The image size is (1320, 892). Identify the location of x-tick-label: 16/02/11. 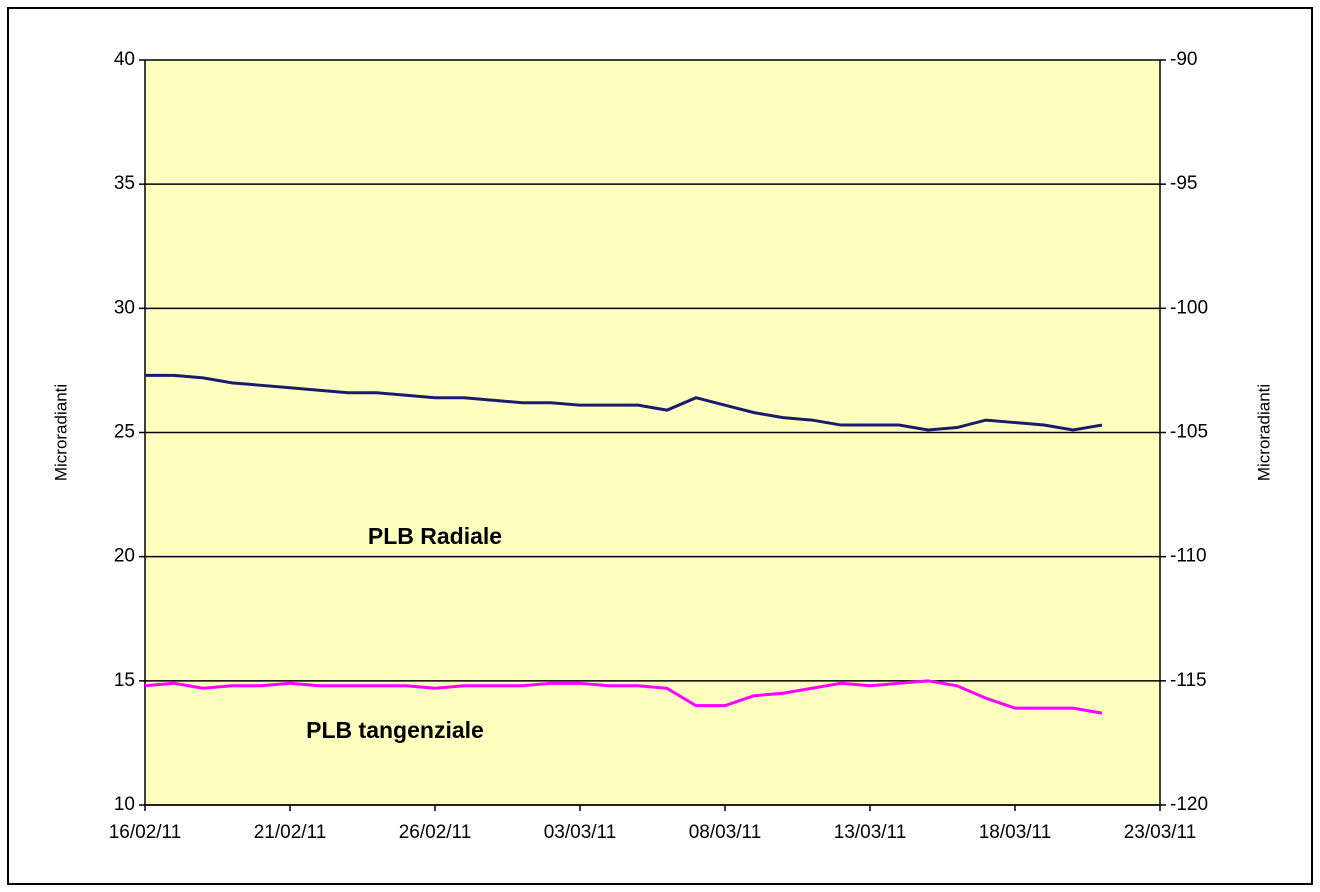
(145, 832).